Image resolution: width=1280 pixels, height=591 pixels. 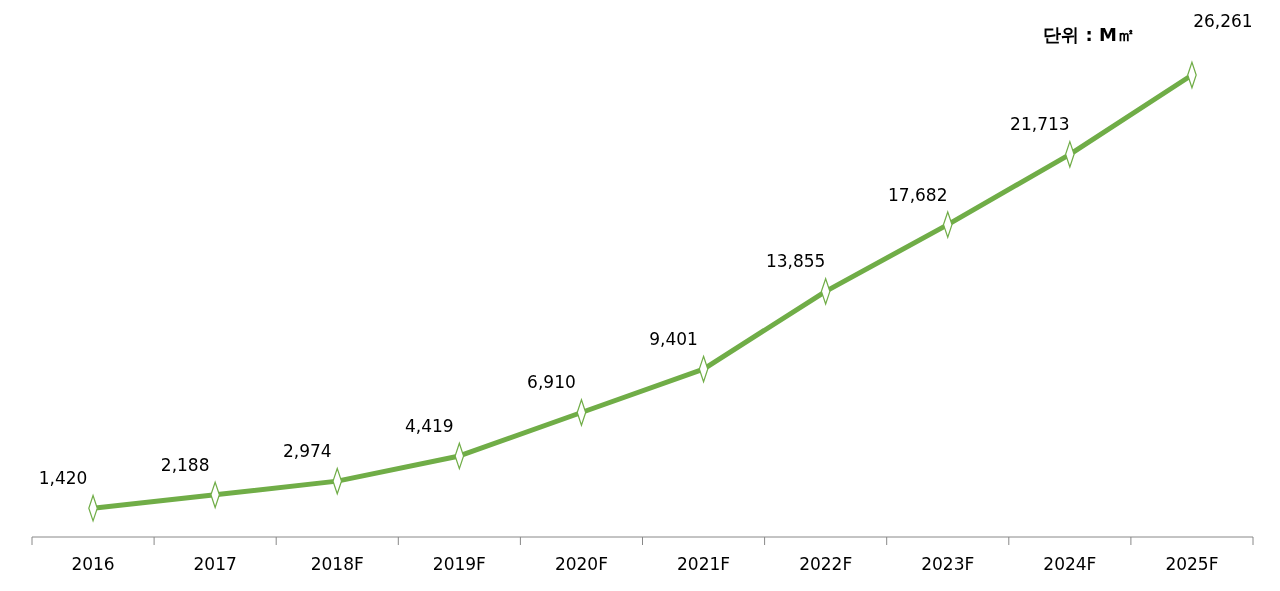 I want to click on data-label: 13,855, so click(x=795, y=261).